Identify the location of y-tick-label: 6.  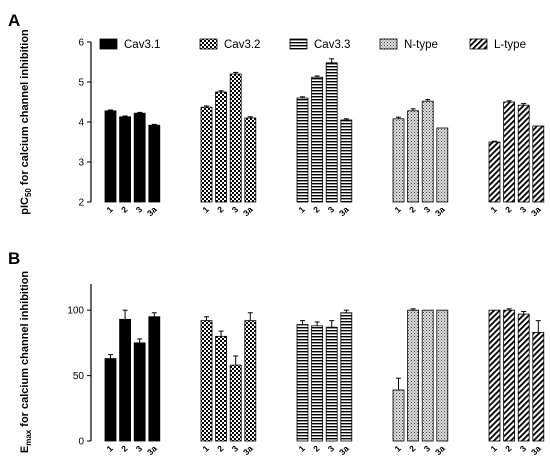
(81, 43).